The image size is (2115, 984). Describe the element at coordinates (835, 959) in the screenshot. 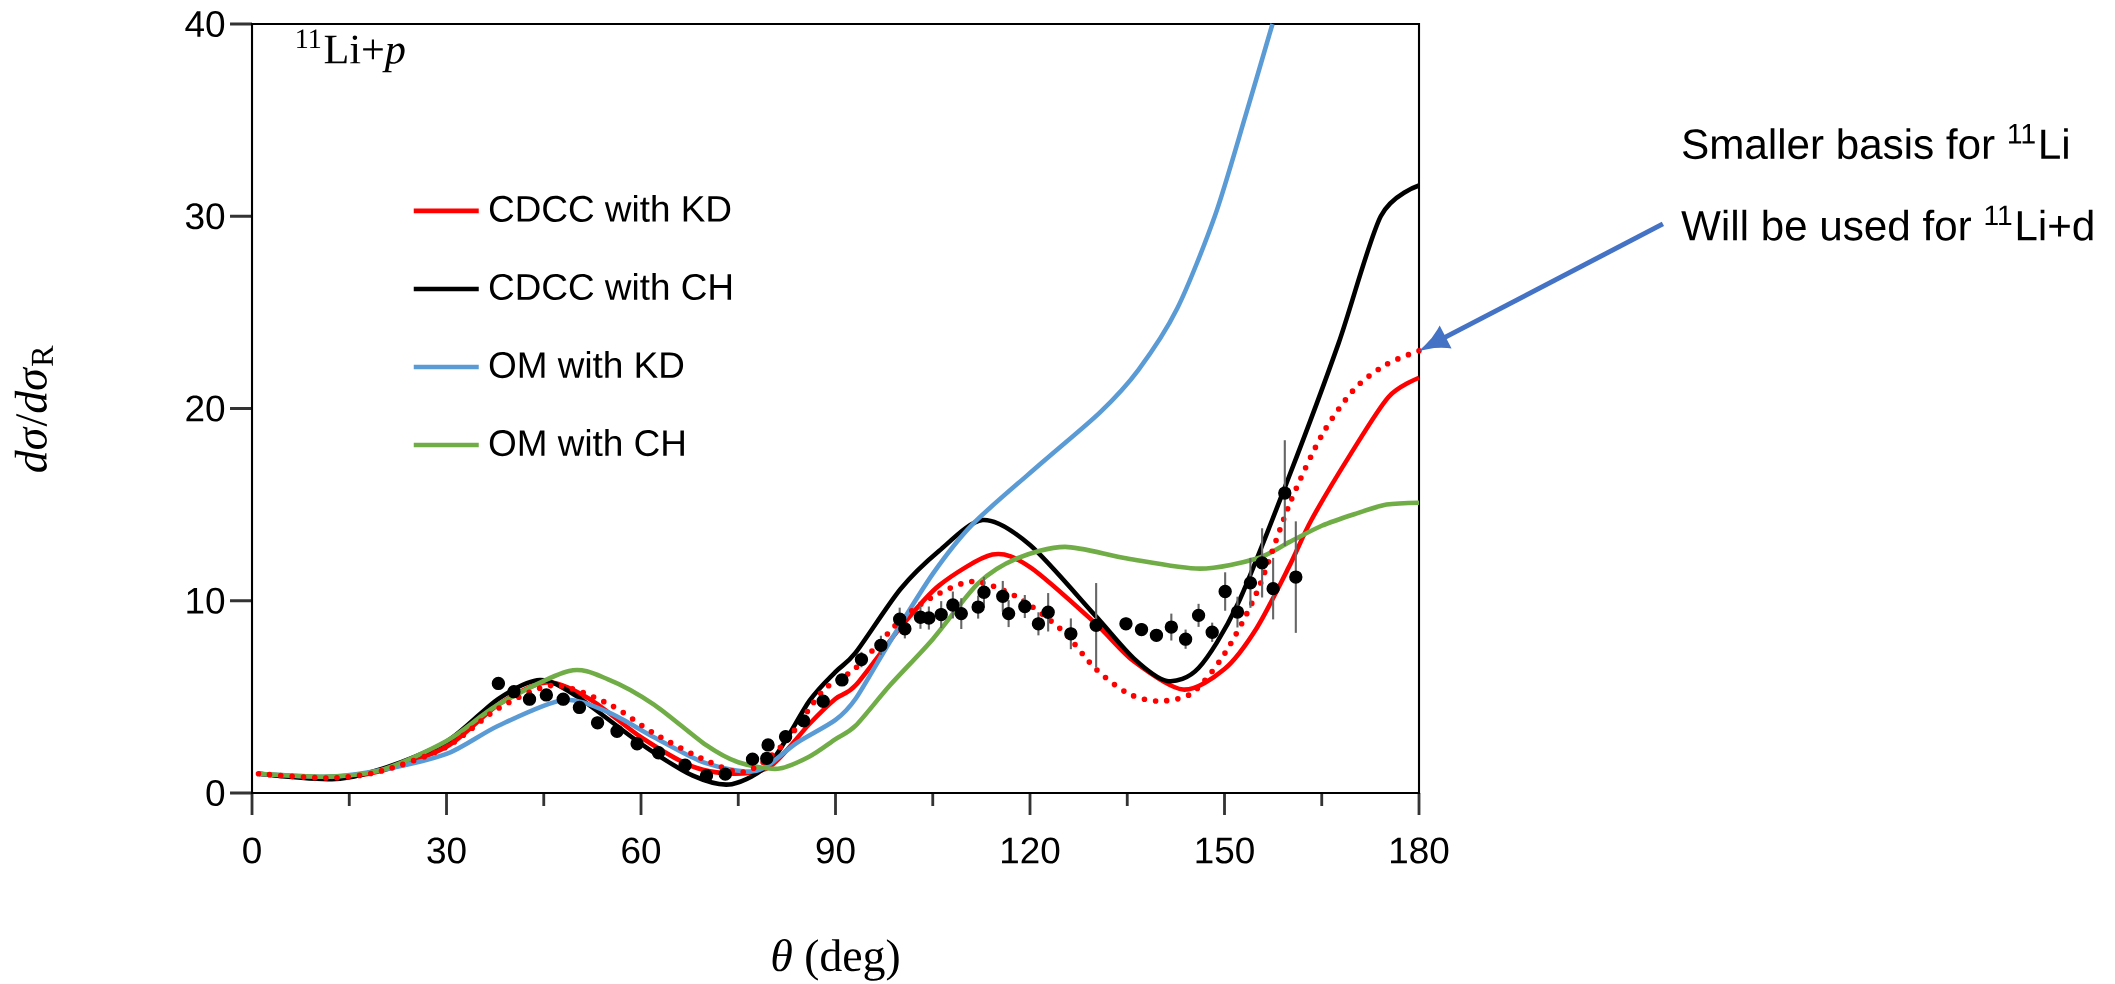

I see `x-axis-title: θ (deg)` at that location.